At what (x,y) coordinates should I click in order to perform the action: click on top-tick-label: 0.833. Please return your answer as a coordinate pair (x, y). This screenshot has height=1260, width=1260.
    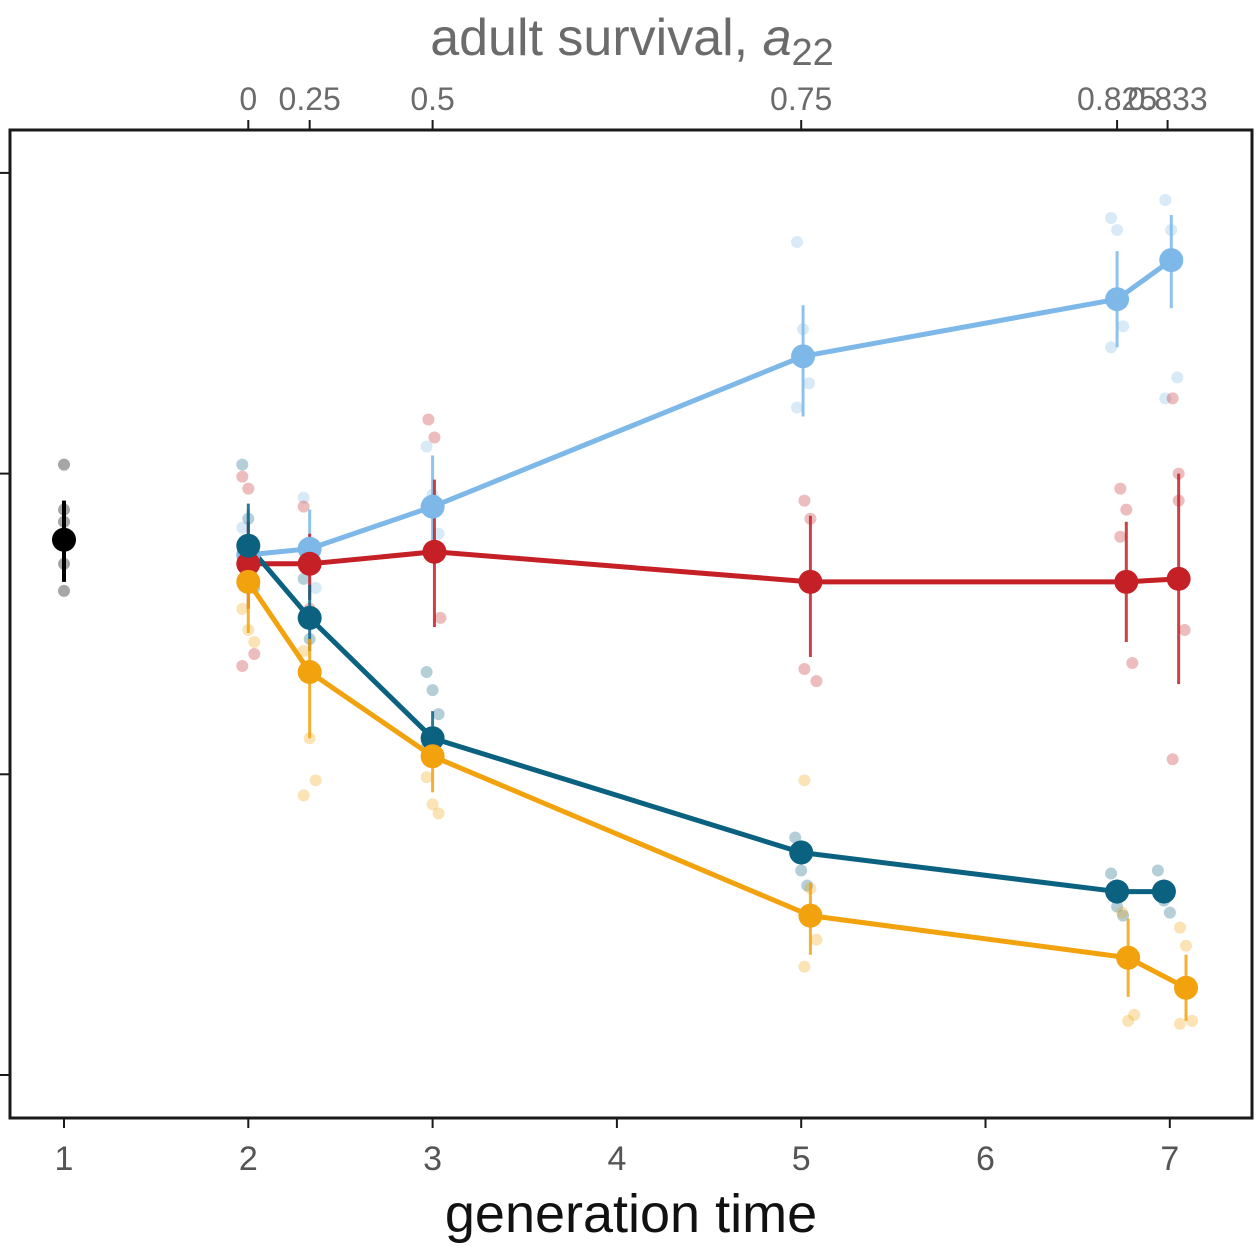
    Looking at the image, I should click on (1168, 99).